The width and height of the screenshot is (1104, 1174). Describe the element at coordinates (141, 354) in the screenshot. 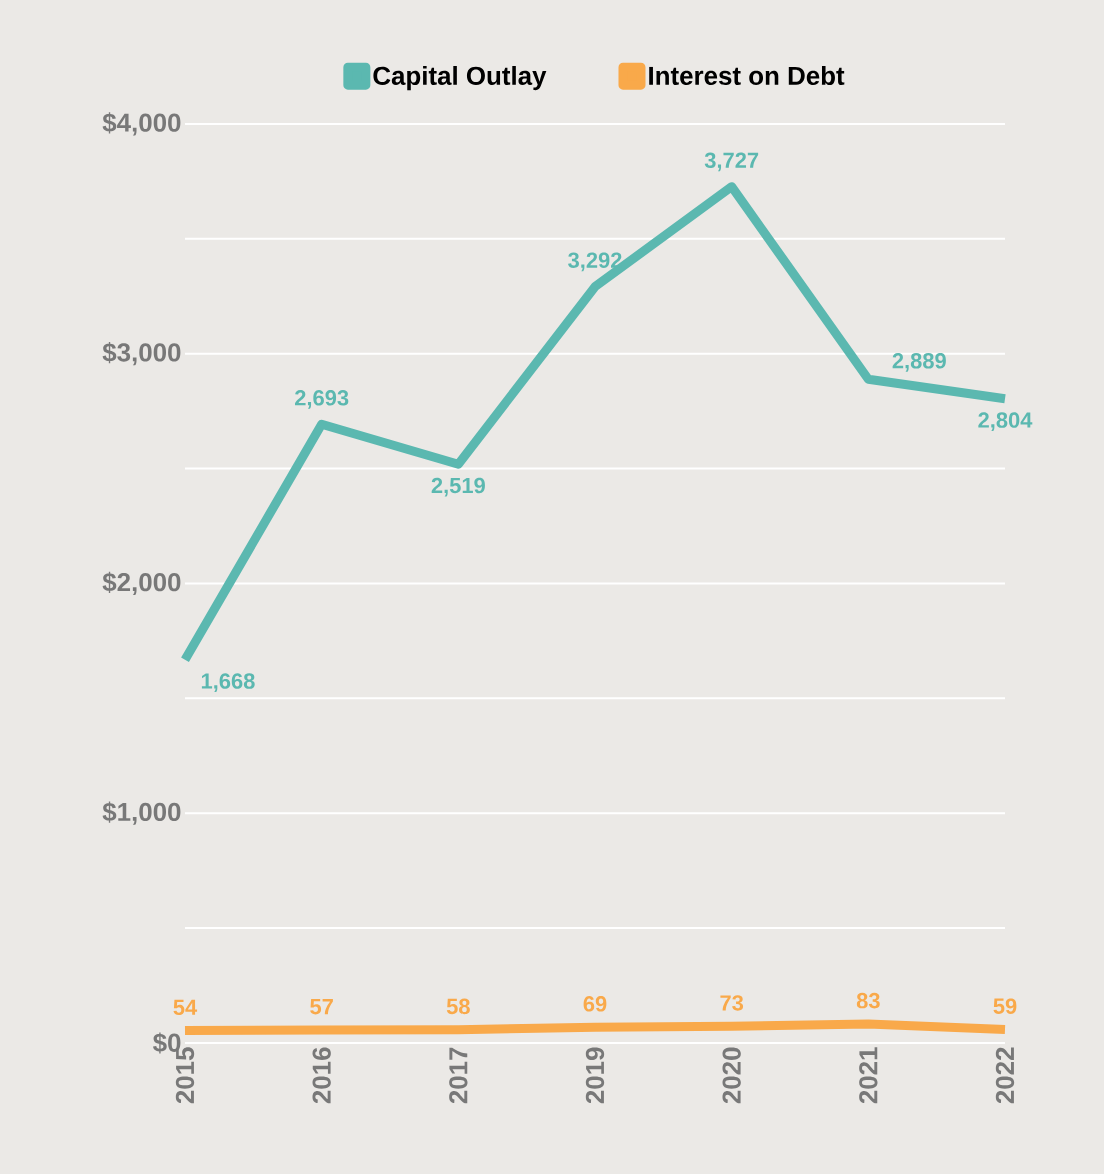

I see `y-tick-label: $3,000` at that location.